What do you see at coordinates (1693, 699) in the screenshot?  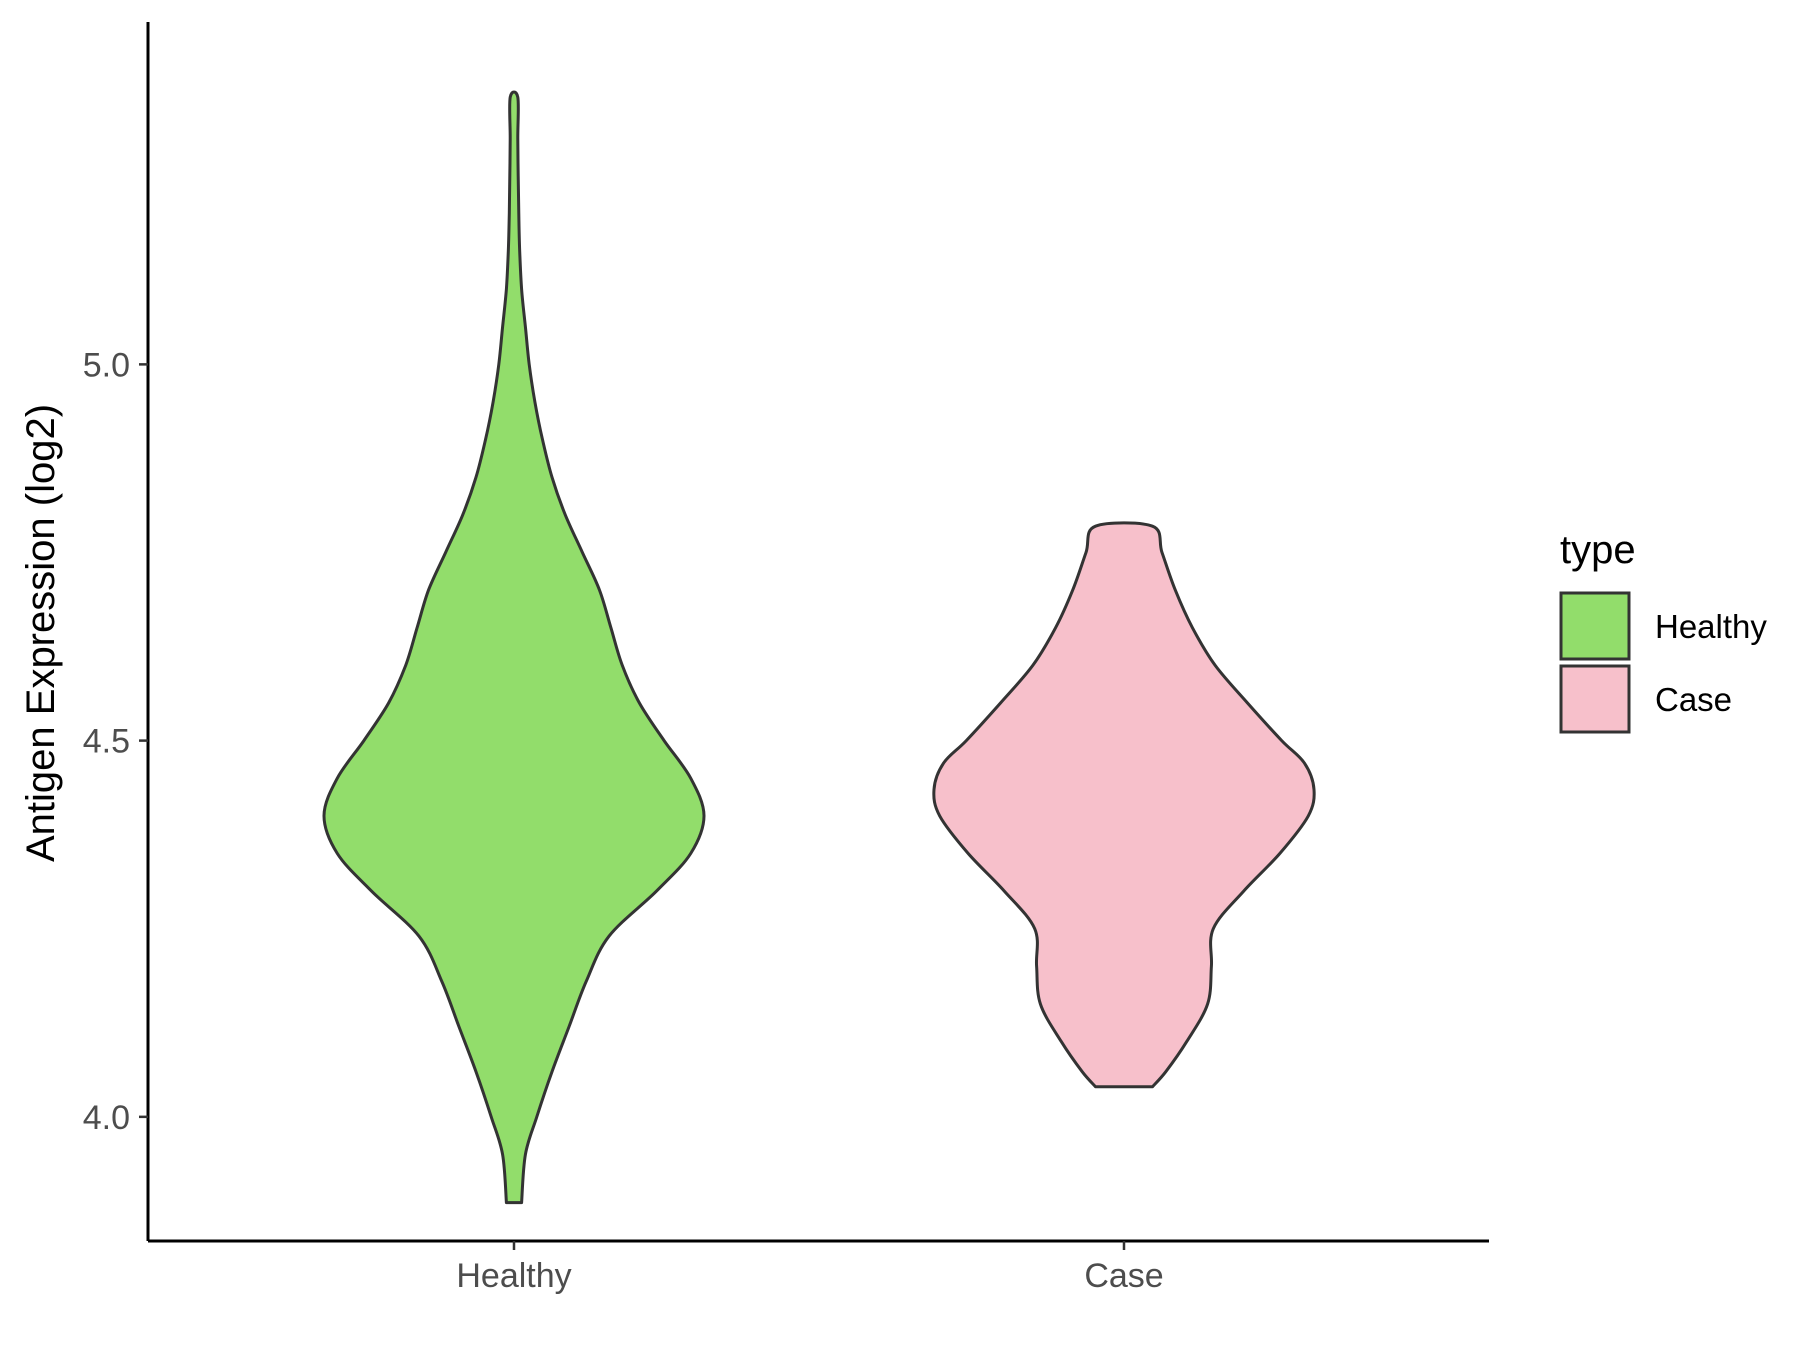 I see `legend-label: Case` at bounding box center [1693, 699].